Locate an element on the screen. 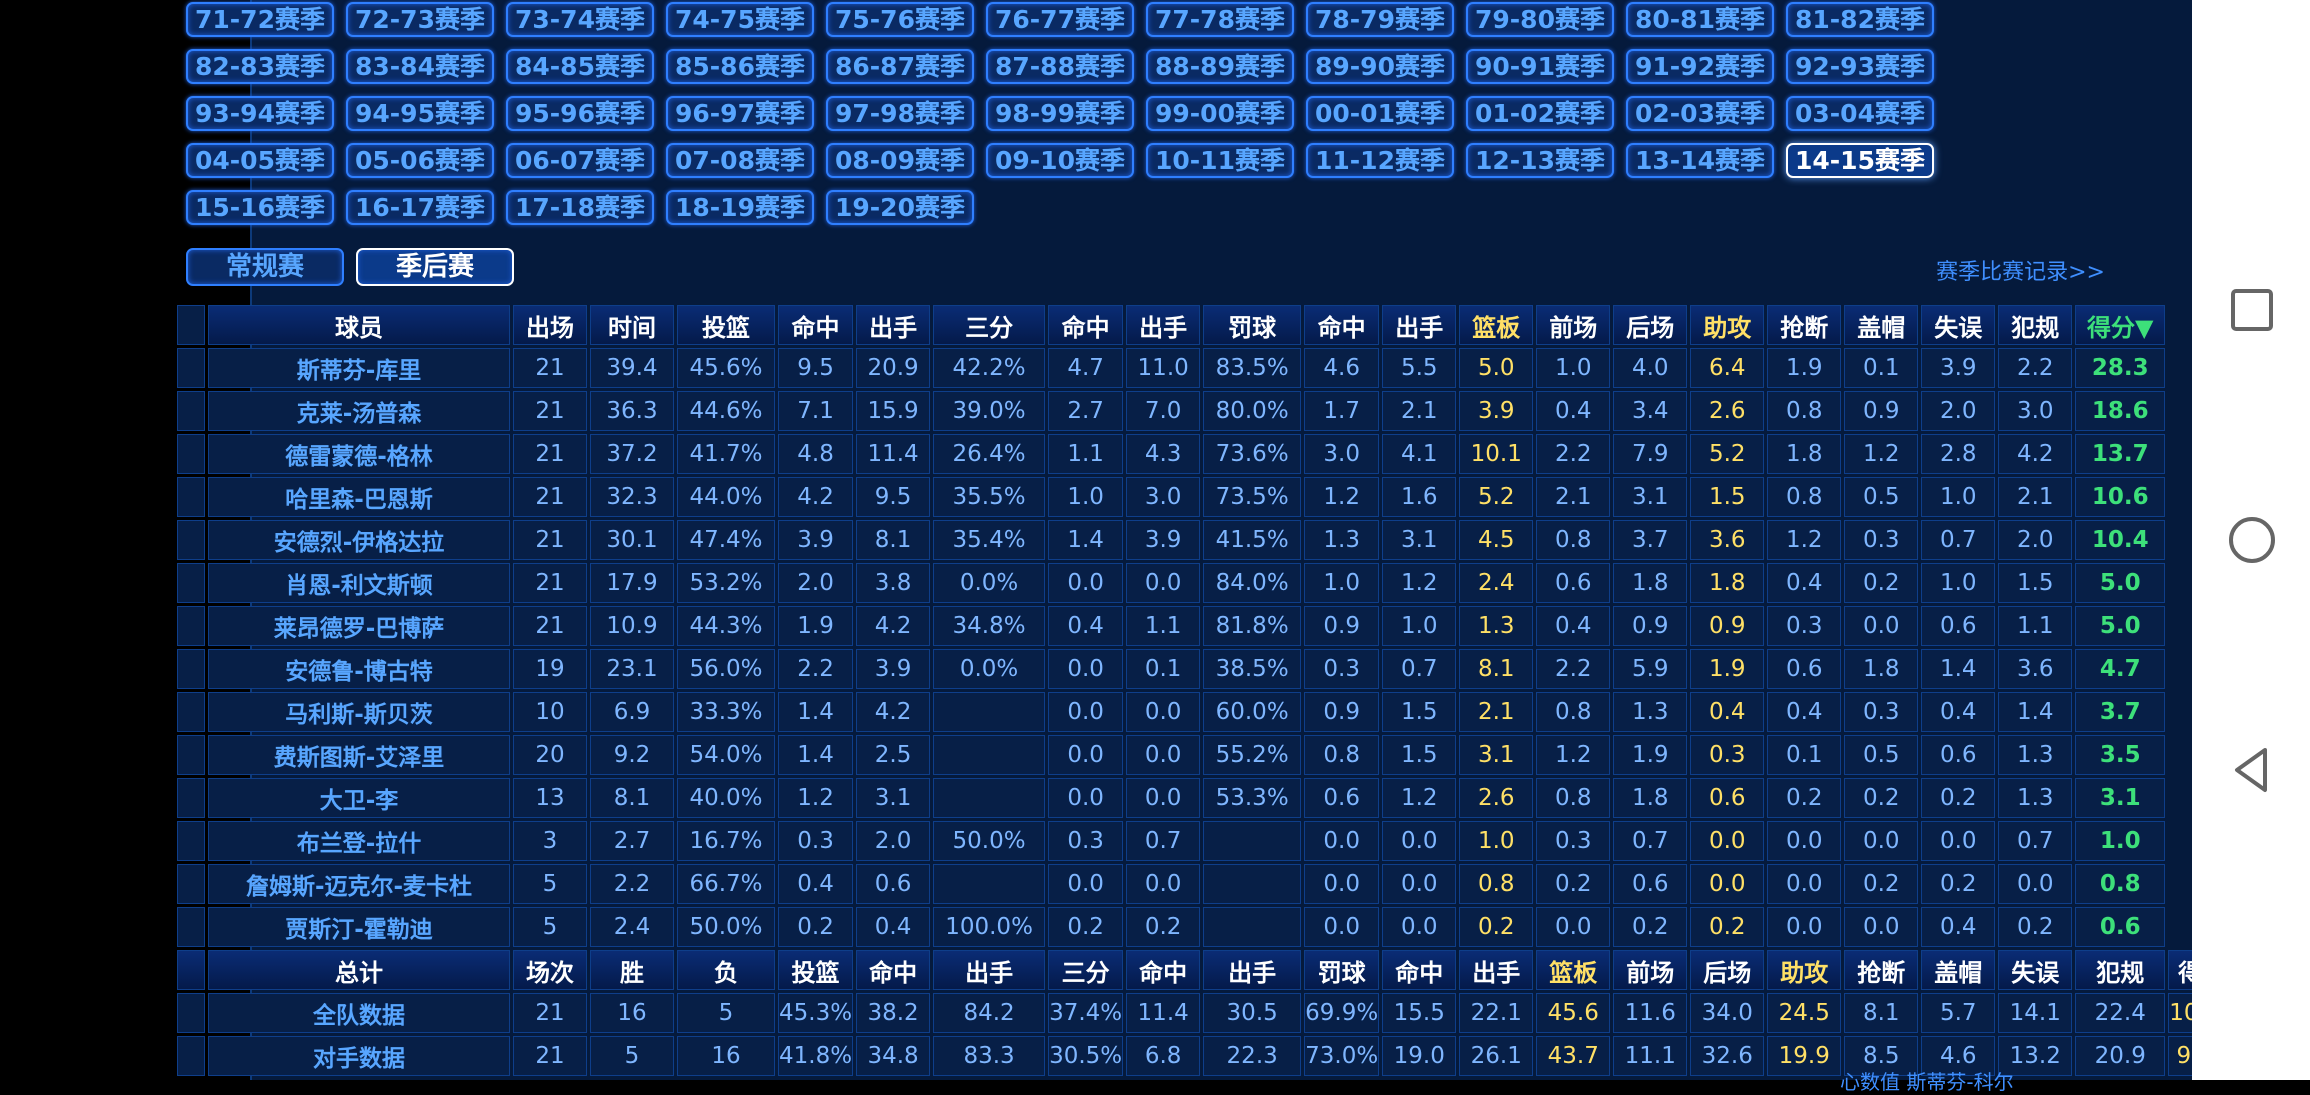 Image resolution: width=2310 pixels, height=1095 pixels. player-name-link: 安德烈-伊格达拉 is located at coordinates (359, 540).